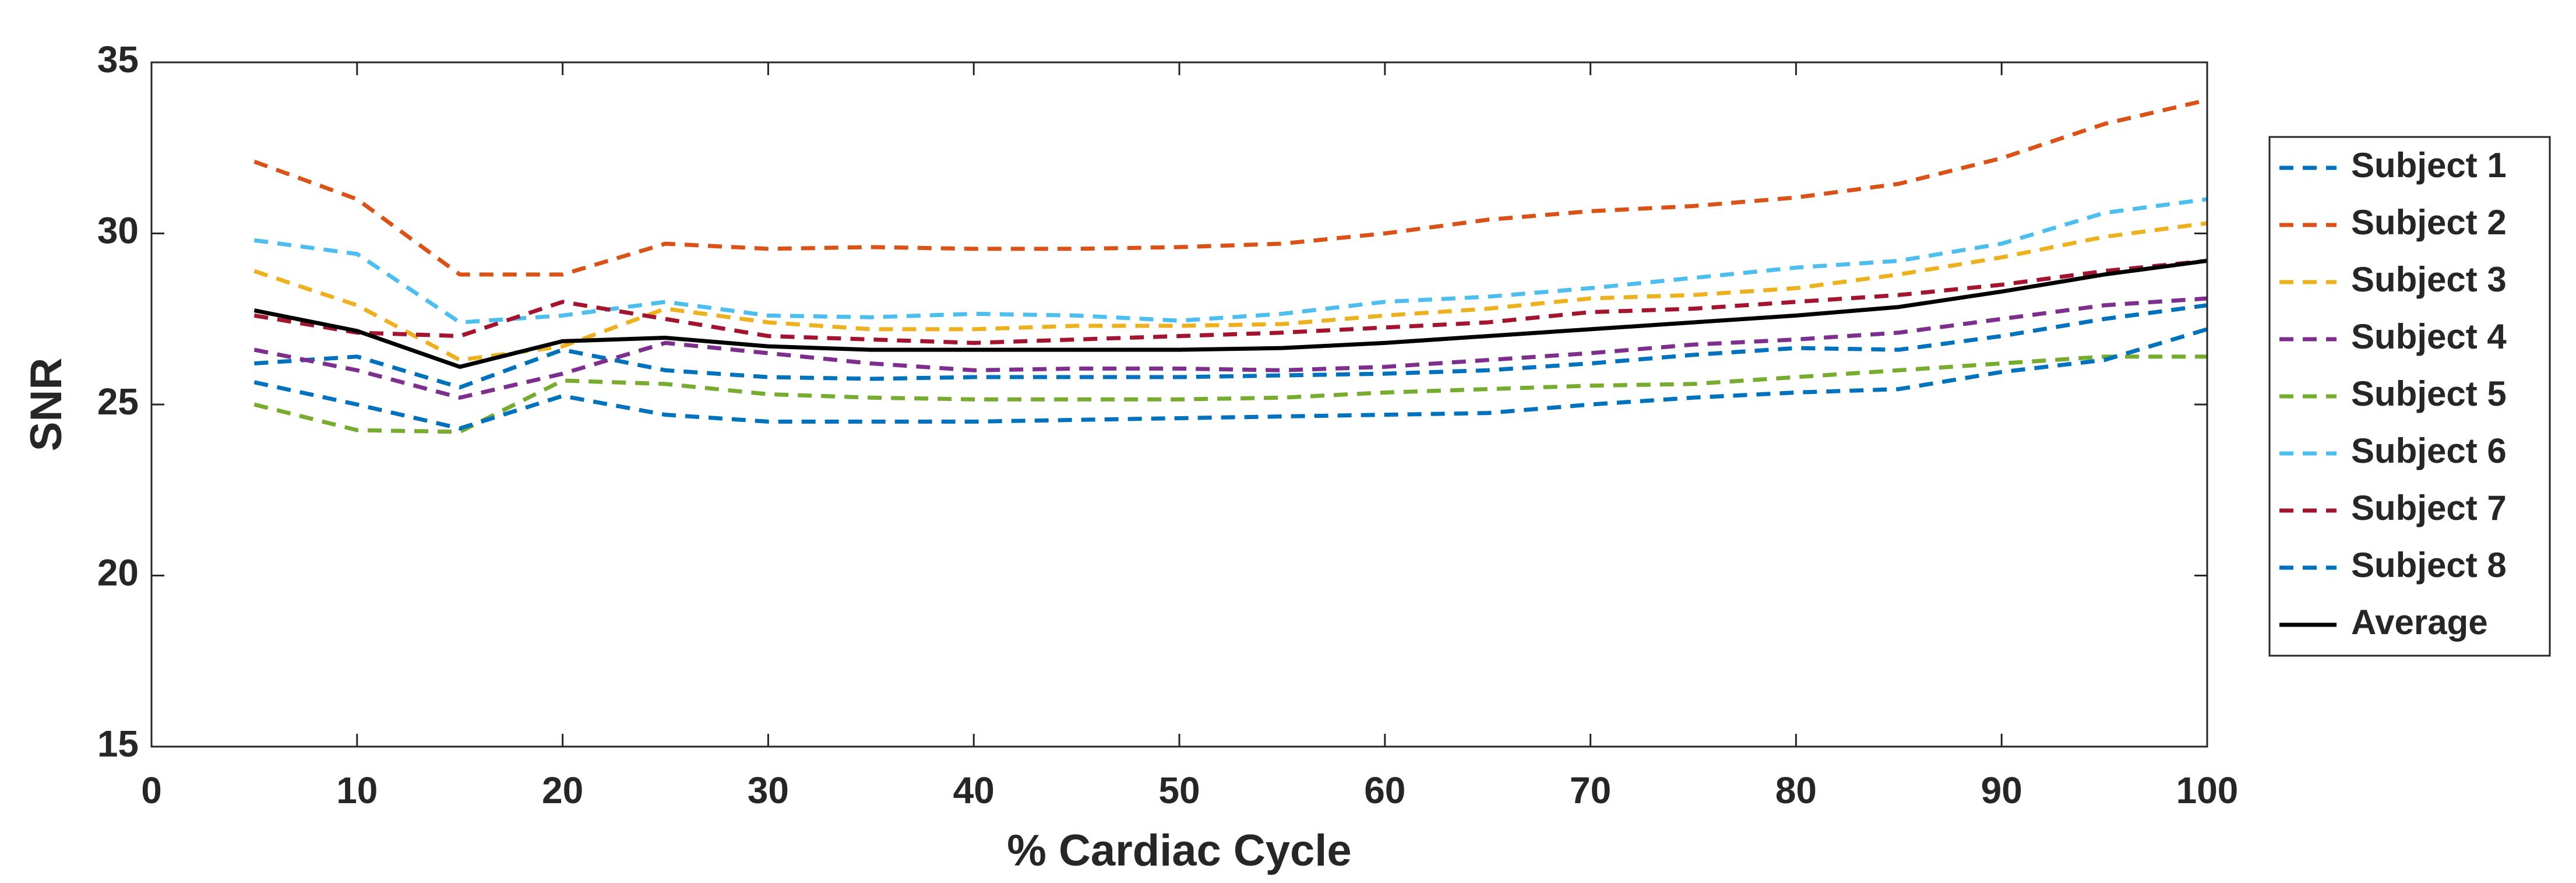 Image resolution: width=2576 pixels, height=883 pixels. I want to click on y-axis-label: SNR, so click(46, 404).